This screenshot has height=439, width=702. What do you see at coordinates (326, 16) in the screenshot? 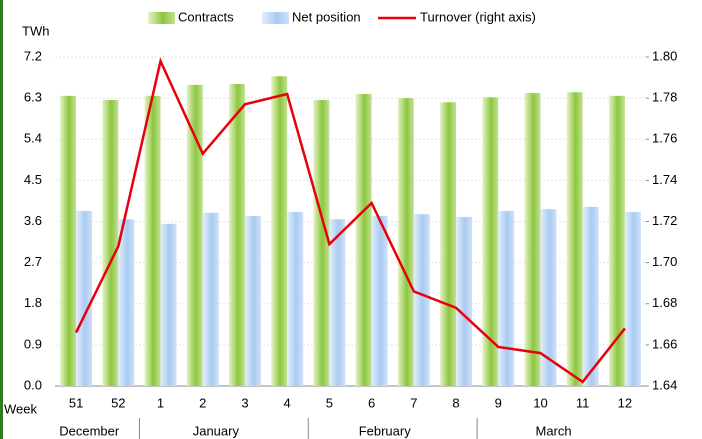
I see `legend-label: Net position` at bounding box center [326, 16].